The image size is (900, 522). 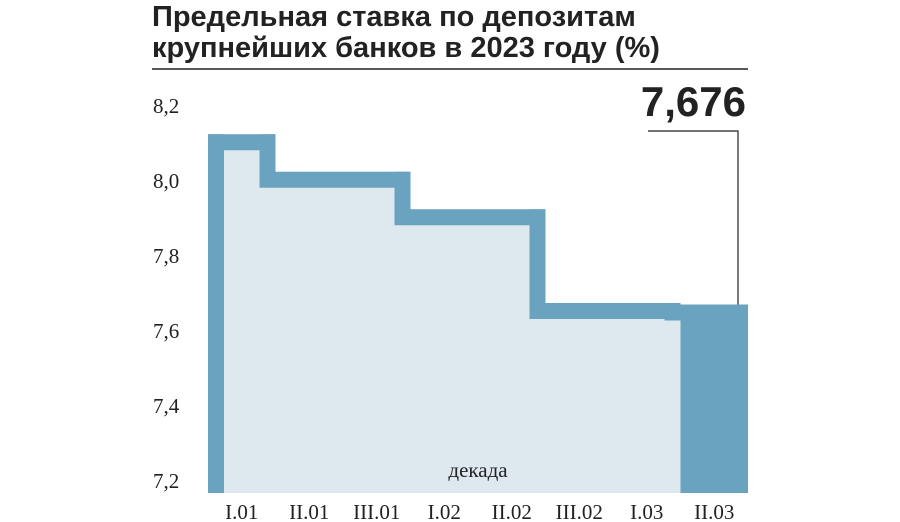 I want to click on x-tick-label: II.03, so click(x=714, y=511).